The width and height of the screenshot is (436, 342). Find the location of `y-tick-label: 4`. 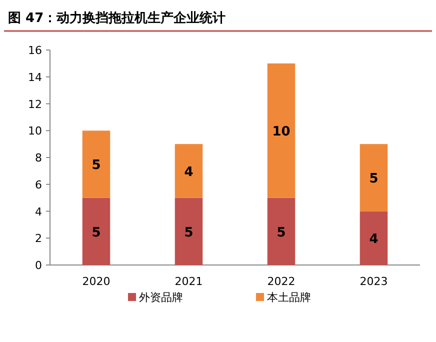

y-tick-label: 4 is located at coordinates (38, 211).